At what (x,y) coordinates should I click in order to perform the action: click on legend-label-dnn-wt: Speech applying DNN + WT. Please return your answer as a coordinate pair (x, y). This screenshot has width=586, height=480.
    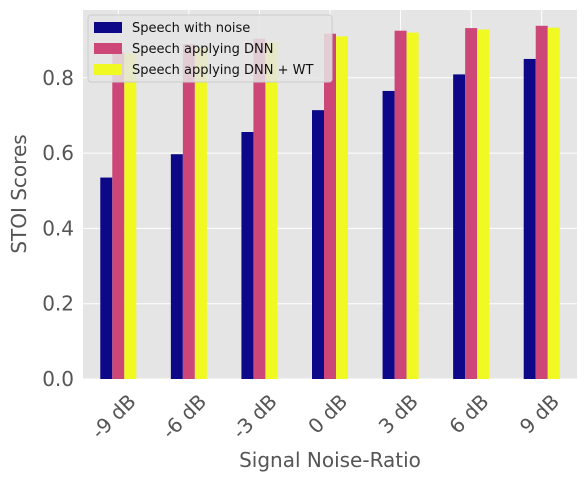
    Looking at the image, I should click on (223, 70).